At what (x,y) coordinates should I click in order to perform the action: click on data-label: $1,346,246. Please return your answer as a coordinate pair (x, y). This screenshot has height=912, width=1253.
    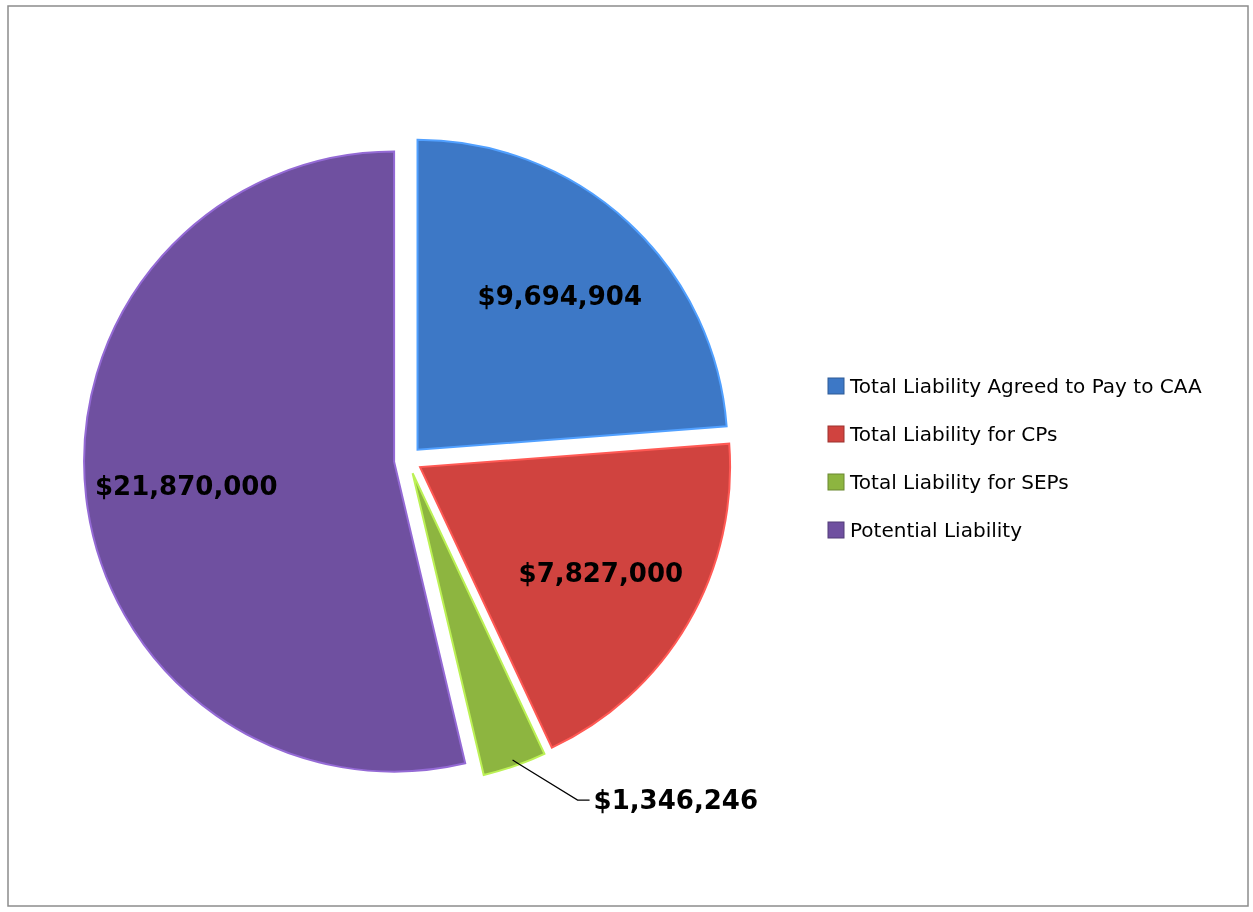
    Looking at the image, I should click on (676, 800).